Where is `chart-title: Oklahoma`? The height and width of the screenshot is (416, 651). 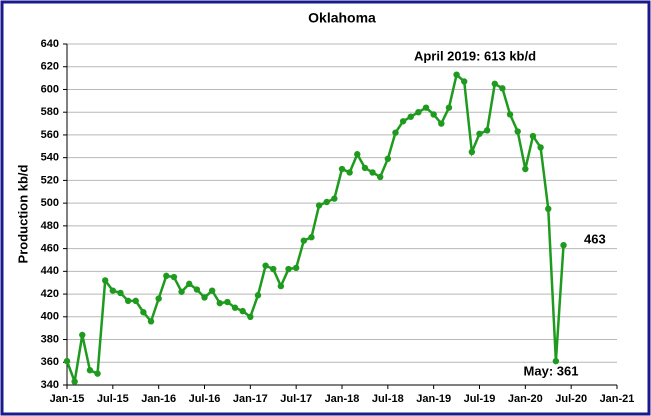
chart-title: Oklahoma is located at coordinates (342, 18).